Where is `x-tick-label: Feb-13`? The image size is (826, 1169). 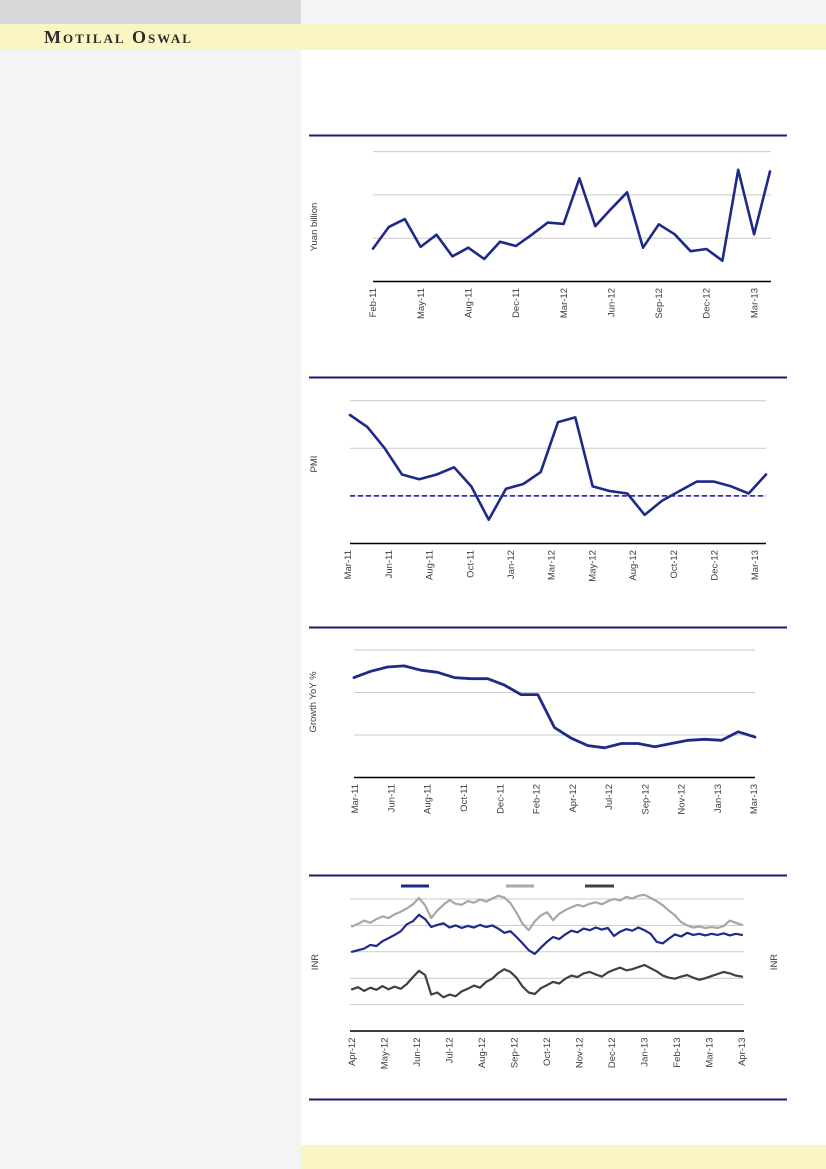
x-tick-label: Feb-13 is located at coordinates (677, 1053).